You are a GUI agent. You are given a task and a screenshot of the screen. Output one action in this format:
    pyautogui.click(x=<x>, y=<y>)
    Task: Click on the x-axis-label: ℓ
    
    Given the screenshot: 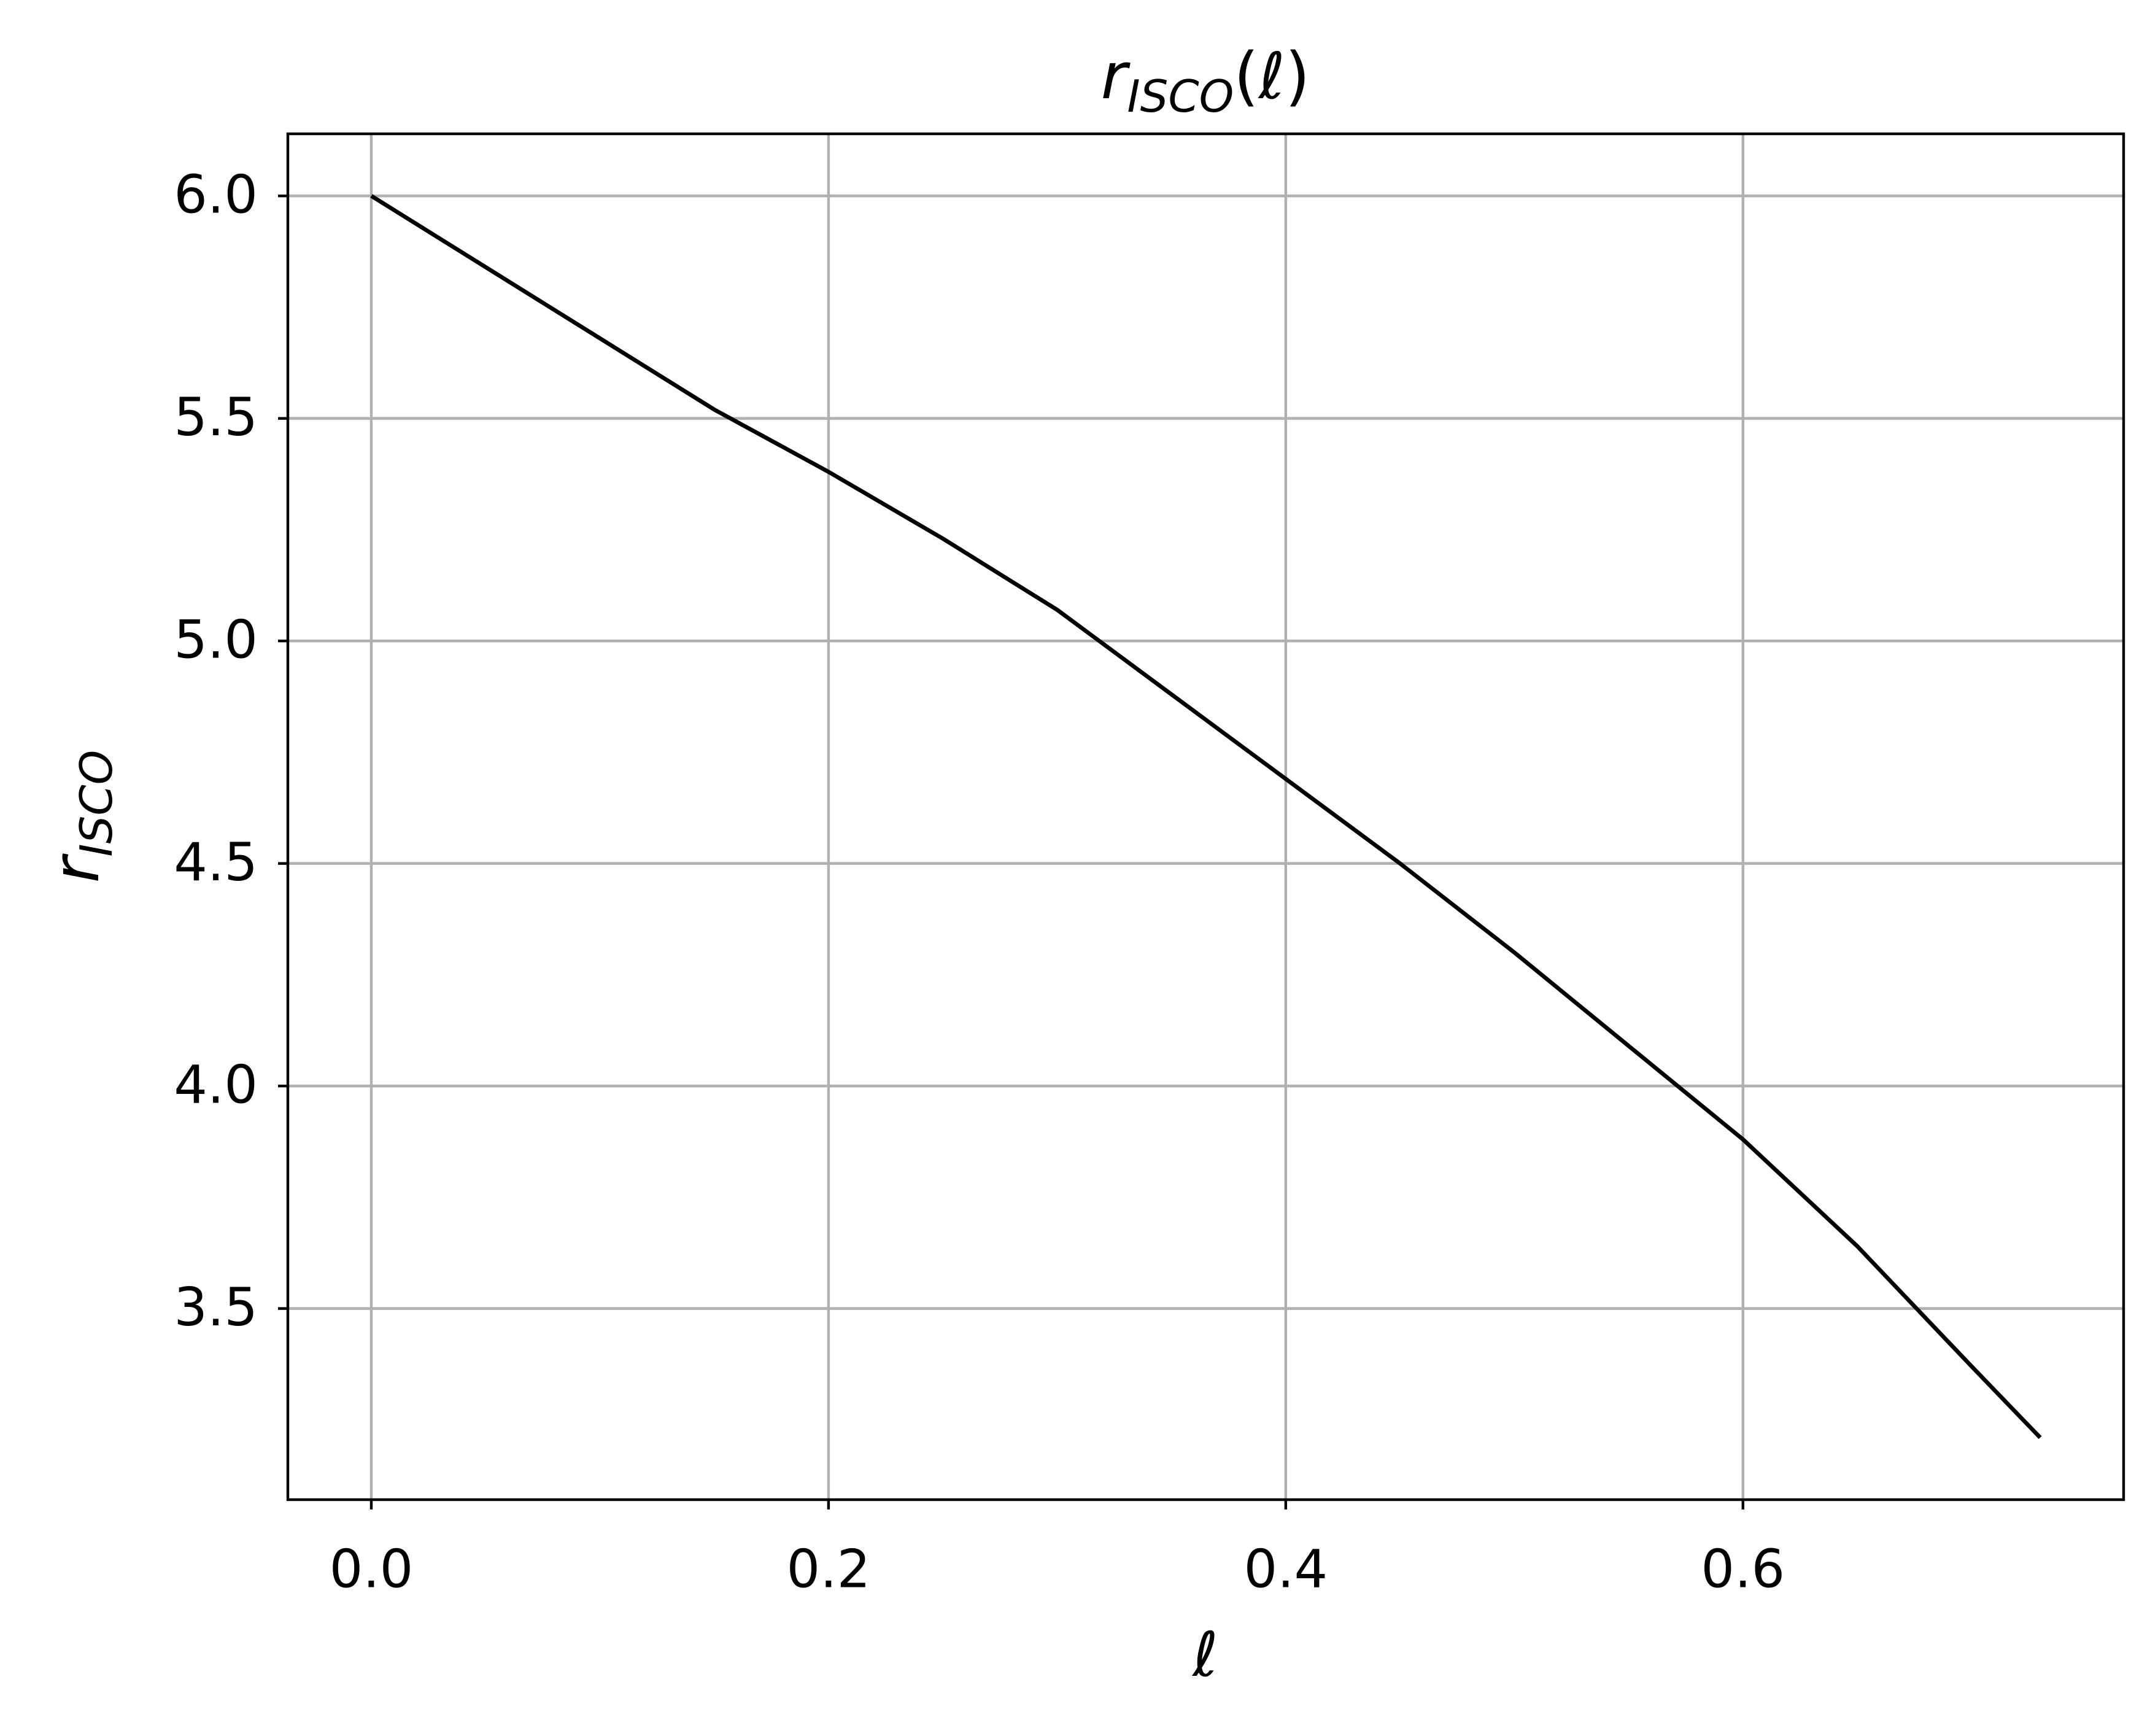 What is the action you would take?
    pyautogui.click(x=1205, y=1655)
    